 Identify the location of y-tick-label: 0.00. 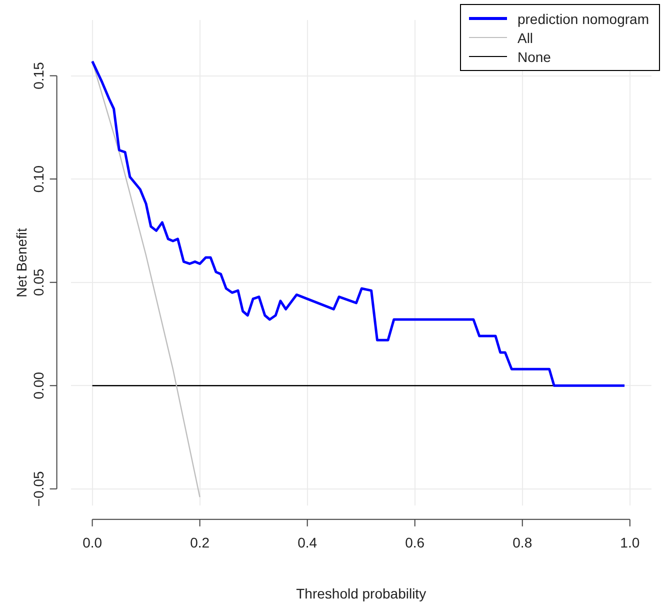
(38, 386).